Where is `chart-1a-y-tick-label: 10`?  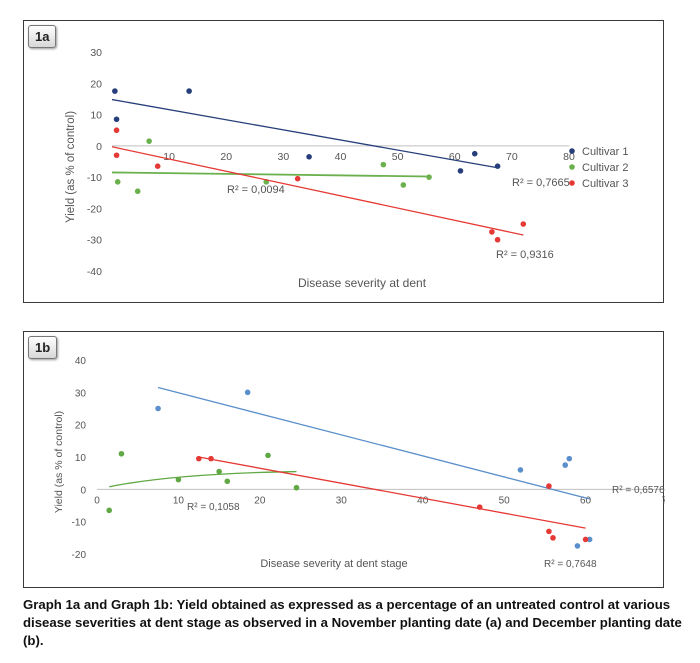
chart-1a-y-tick-label: 10 is located at coordinates (96, 116).